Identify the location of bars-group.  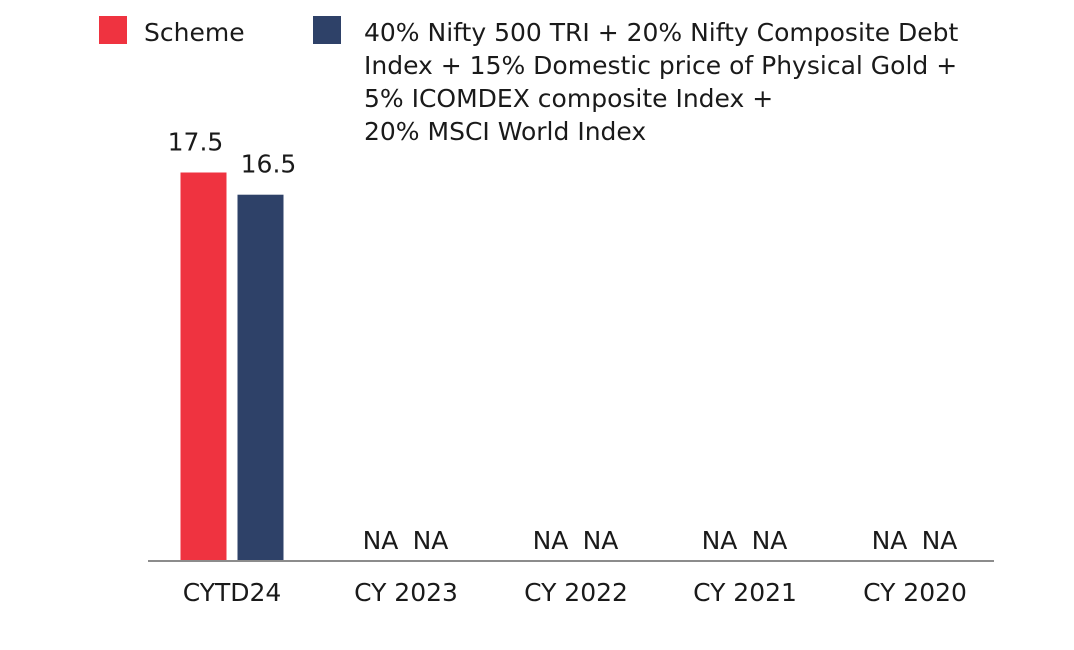
(232, 366).